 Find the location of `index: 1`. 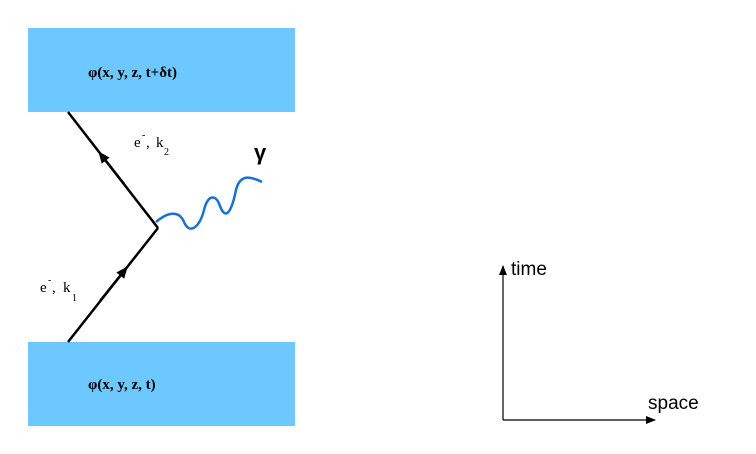

index: 1 is located at coordinates (74, 298).